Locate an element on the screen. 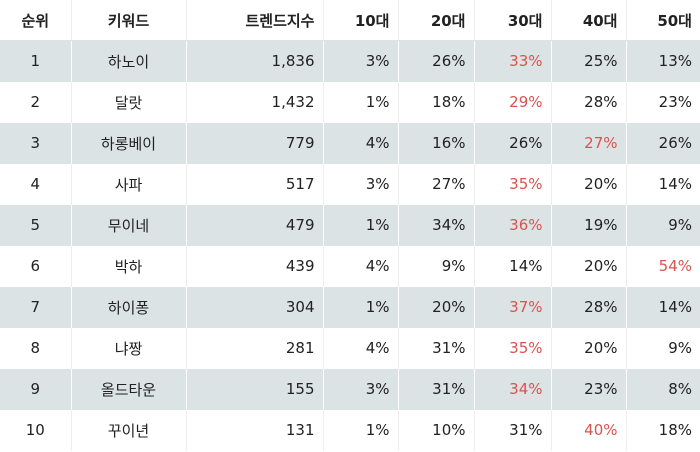 The image size is (700, 452). header-age-30s: 30대 is located at coordinates (513, 20).